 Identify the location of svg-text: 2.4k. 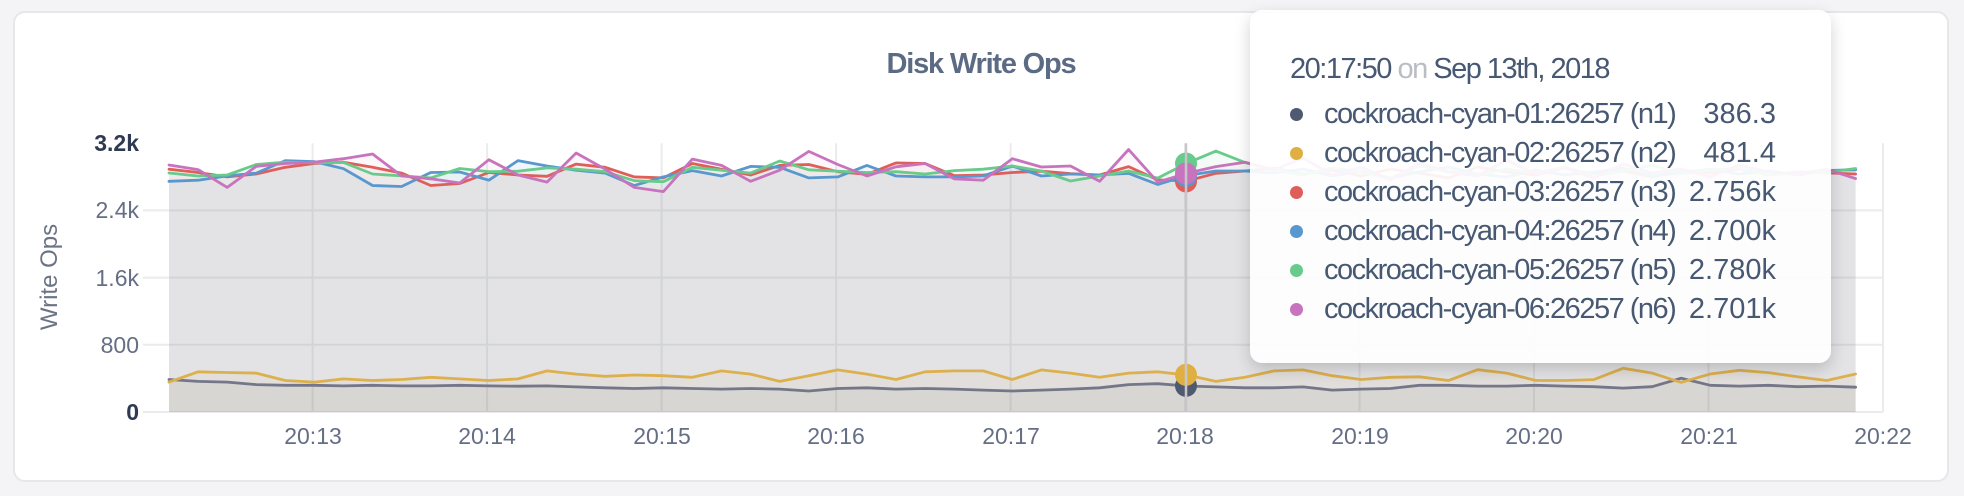
(118, 210).